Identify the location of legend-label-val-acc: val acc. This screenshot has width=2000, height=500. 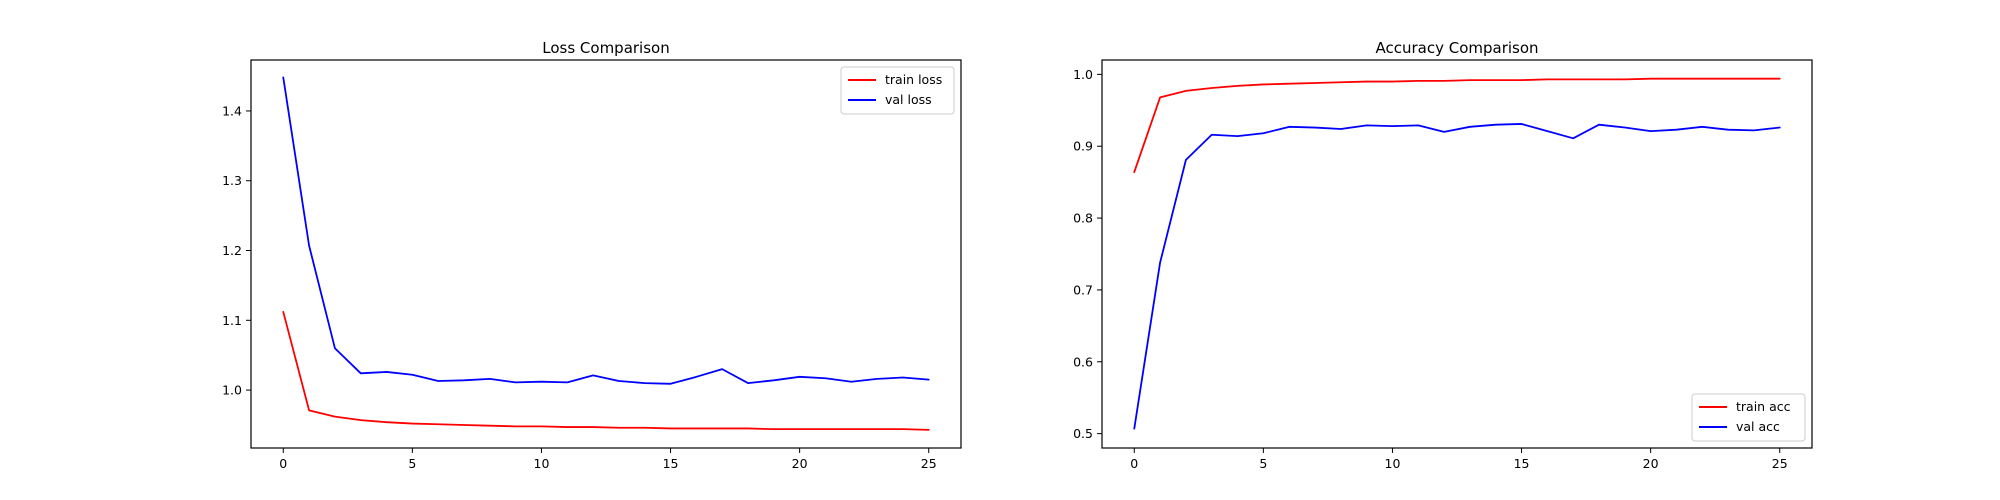
(1758, 426).